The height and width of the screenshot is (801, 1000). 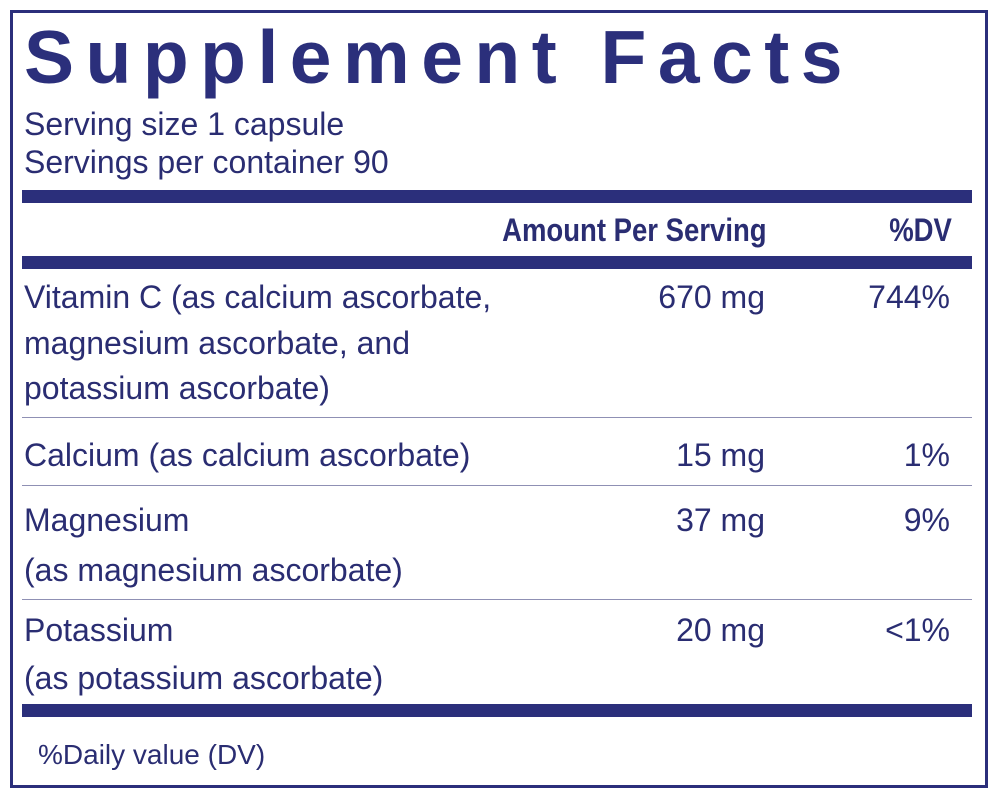 I want to click on label-title: Supplement Facts, so click(x=439, y=57).